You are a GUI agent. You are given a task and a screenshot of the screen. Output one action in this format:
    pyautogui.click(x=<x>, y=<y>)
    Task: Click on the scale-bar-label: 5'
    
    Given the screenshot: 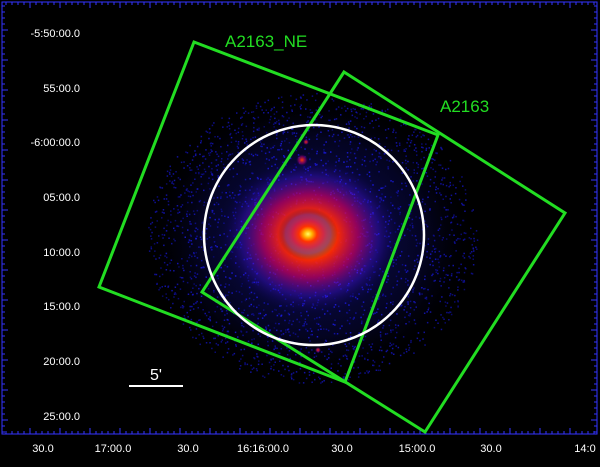 What is the action you would take?
    pyautogui.click(x=156, y=375)
    